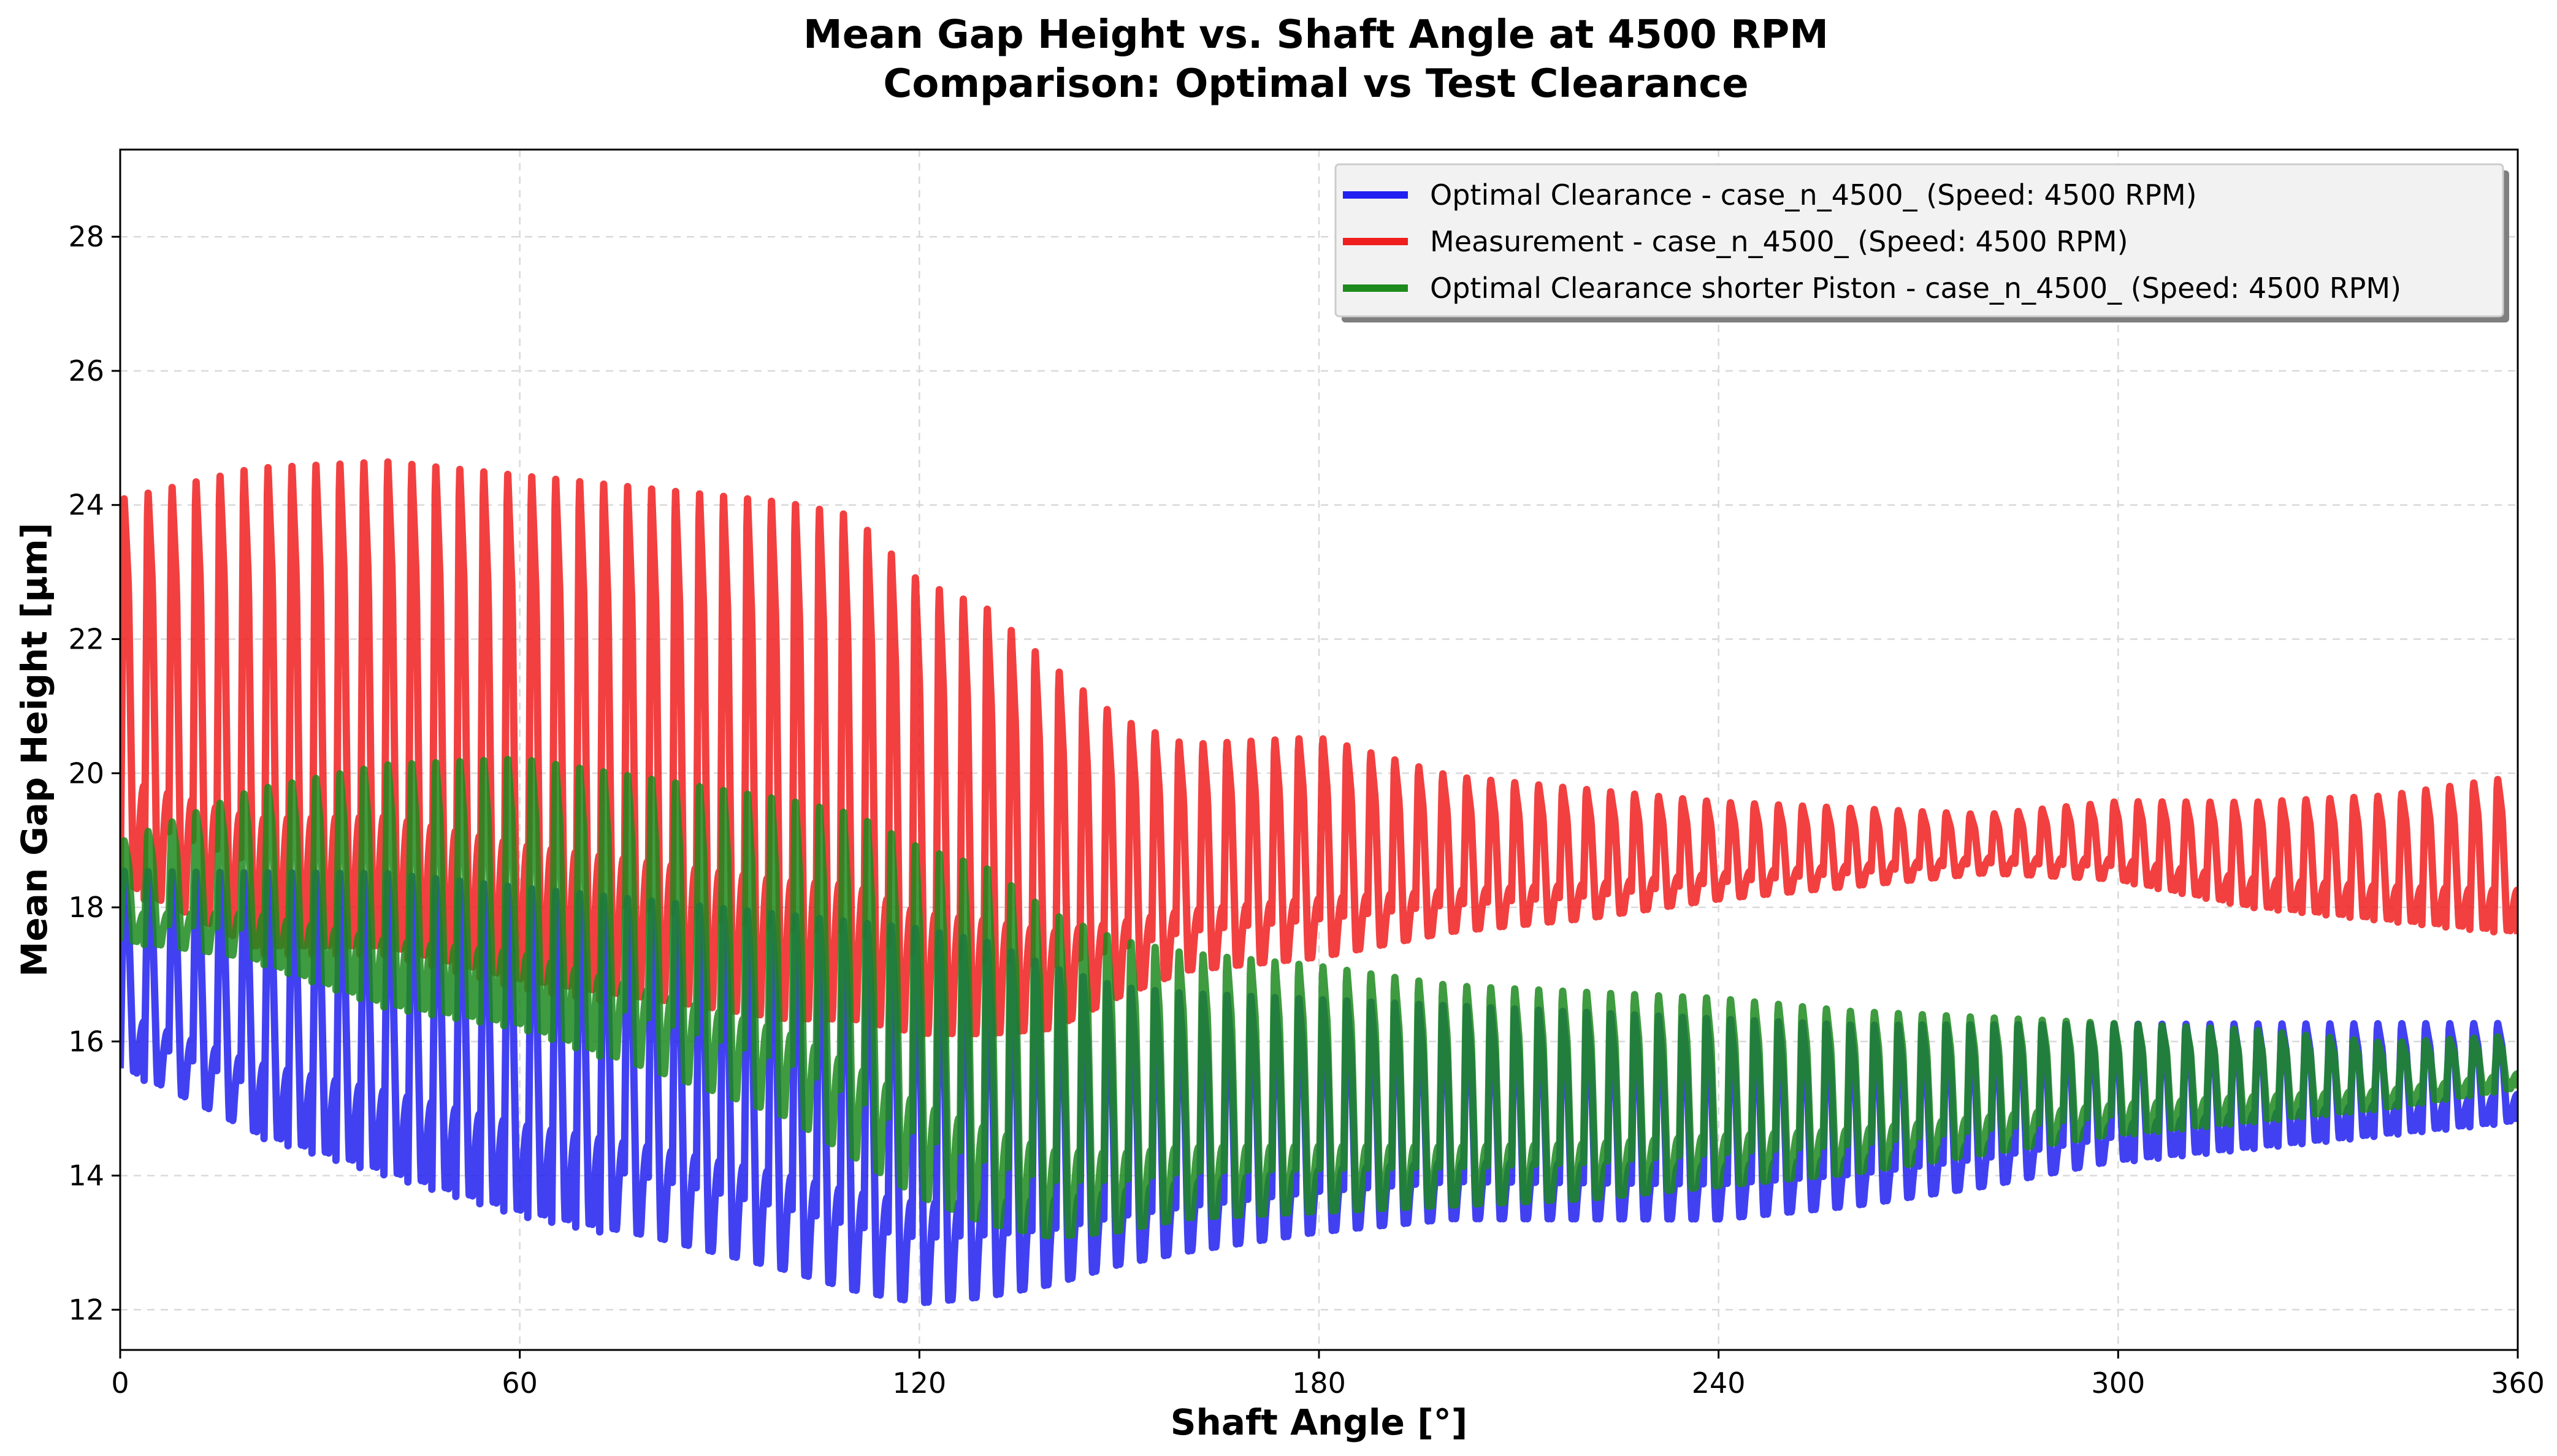  I want to click on y-tick-label: 26, so click(86, 370).